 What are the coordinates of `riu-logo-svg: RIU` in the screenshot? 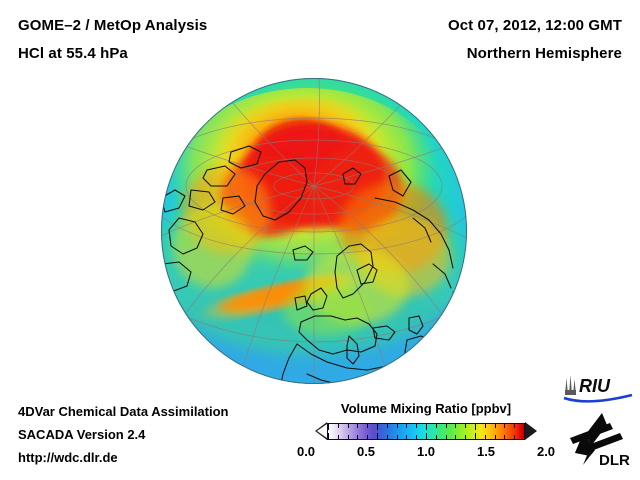 It's located at (598, 389).